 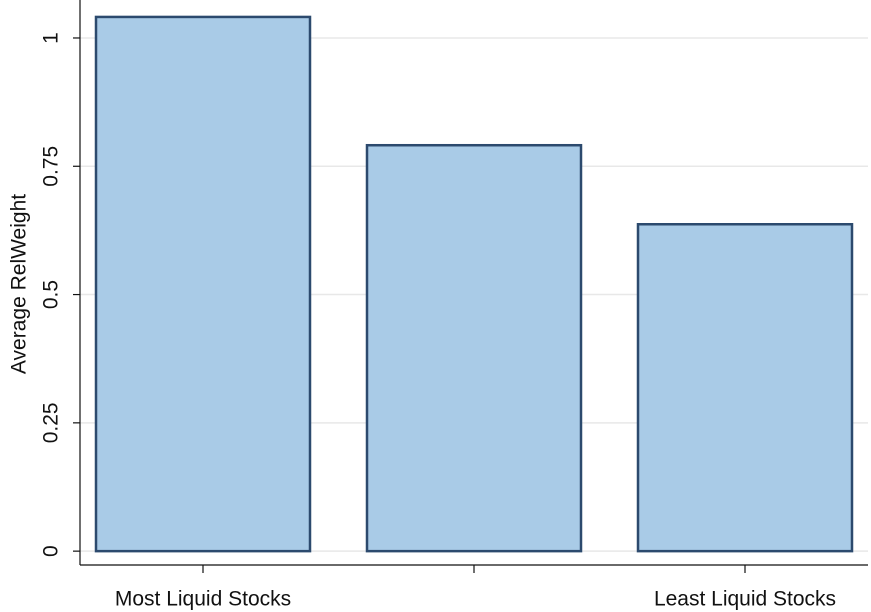 What do you see at coordinates (51, 294) in the screenshot?
I see `y-tick-label: 0.5` at bounding box center [51, 294].